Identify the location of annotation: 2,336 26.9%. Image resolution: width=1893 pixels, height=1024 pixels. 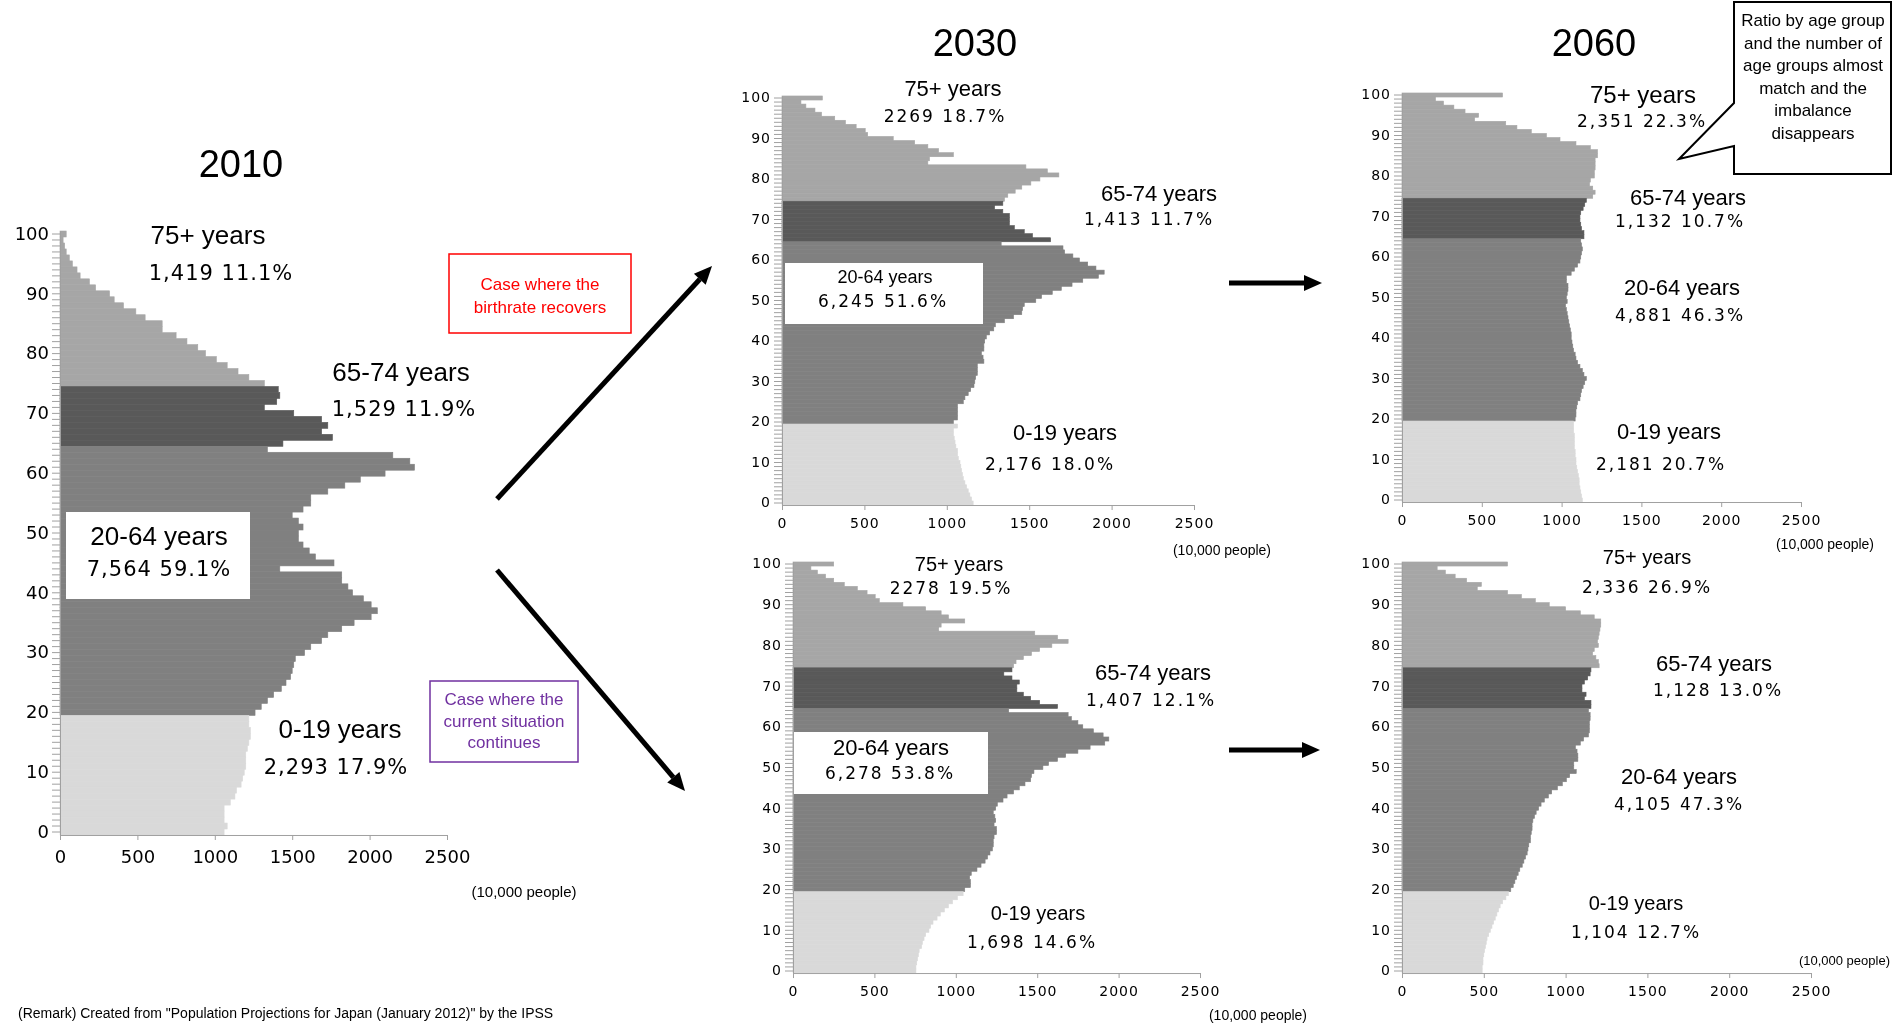
(1647, 587).